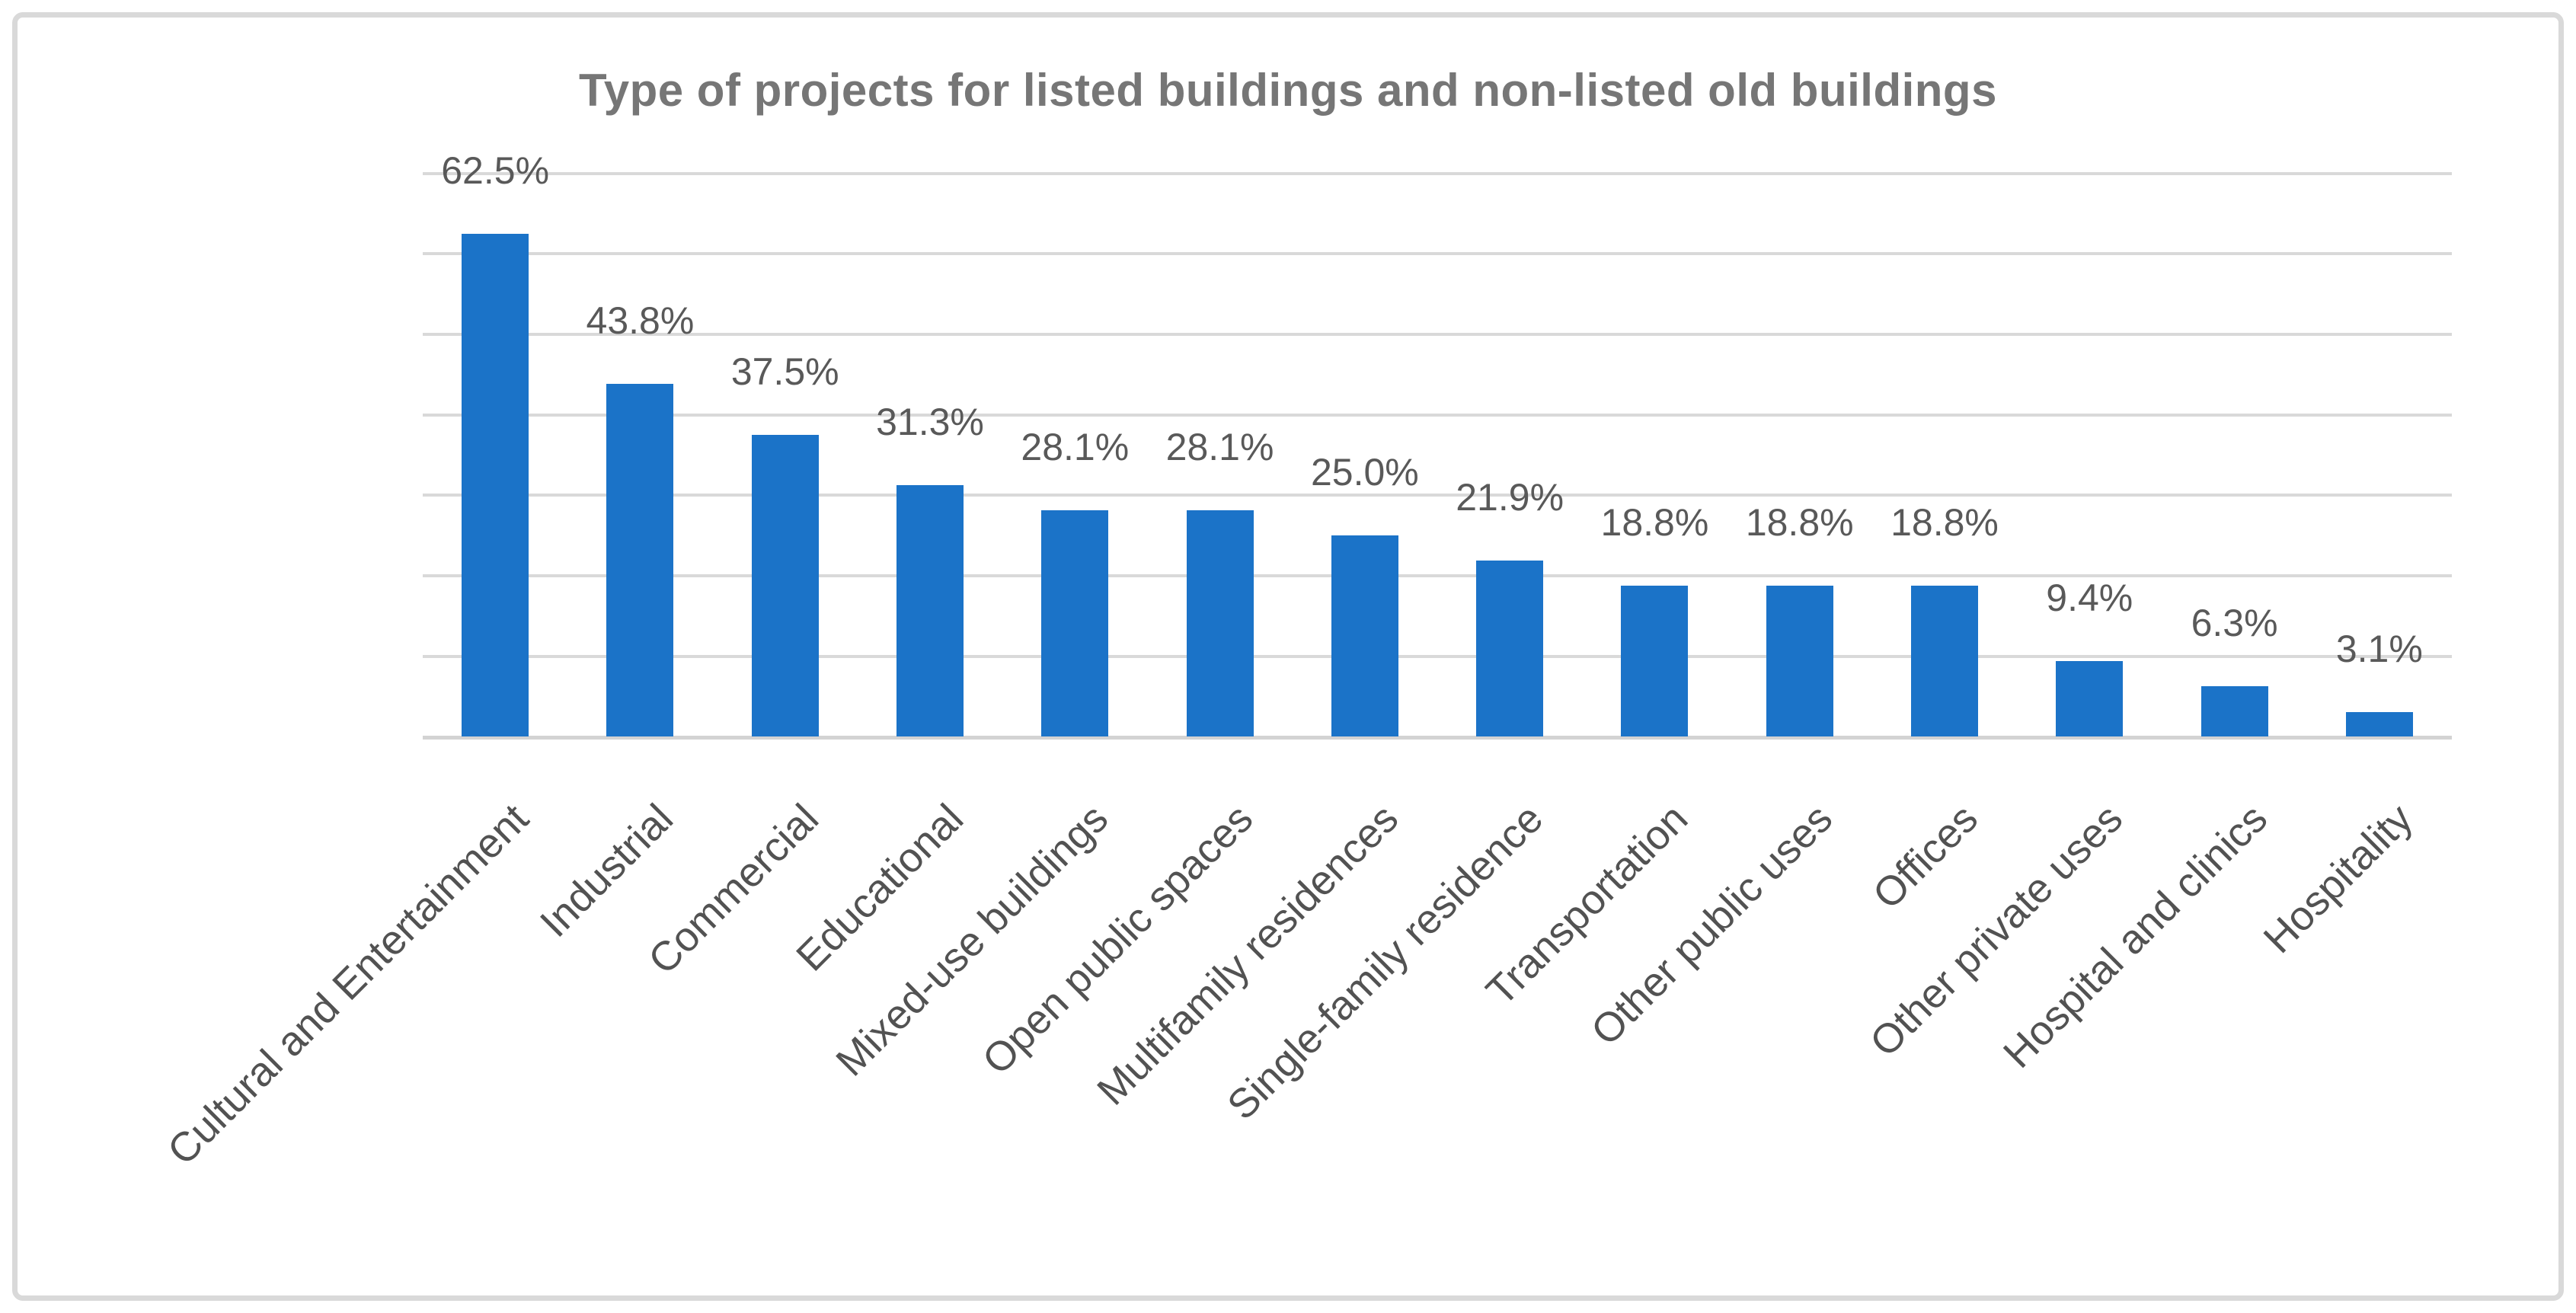 Image resolution: width=2576 pixels, height=1313 pixels. I want to click on category-axis-label: Open public spaces, so click(1118, 939).